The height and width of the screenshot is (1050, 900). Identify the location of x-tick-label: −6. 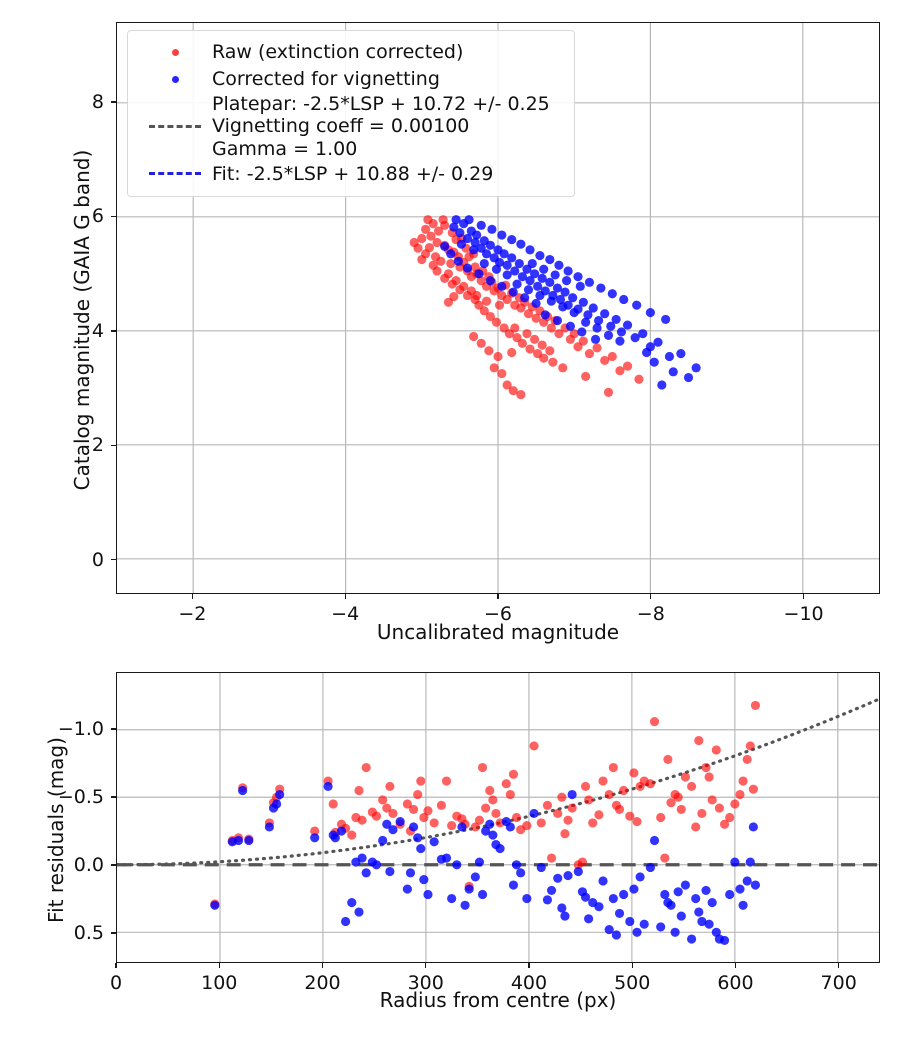
(498, 614).